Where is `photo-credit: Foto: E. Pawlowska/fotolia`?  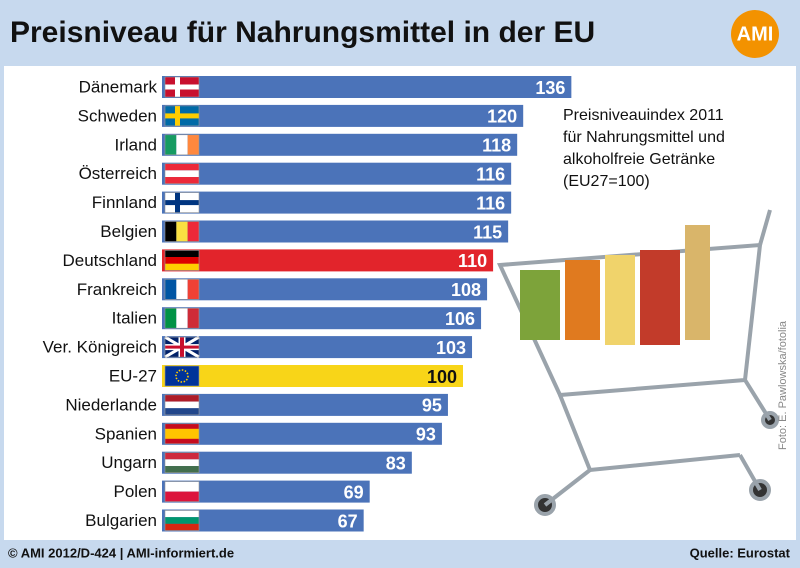
photo-credit: Foto: E. Pawlowska/fotolia is located at coordinates (783, 385).